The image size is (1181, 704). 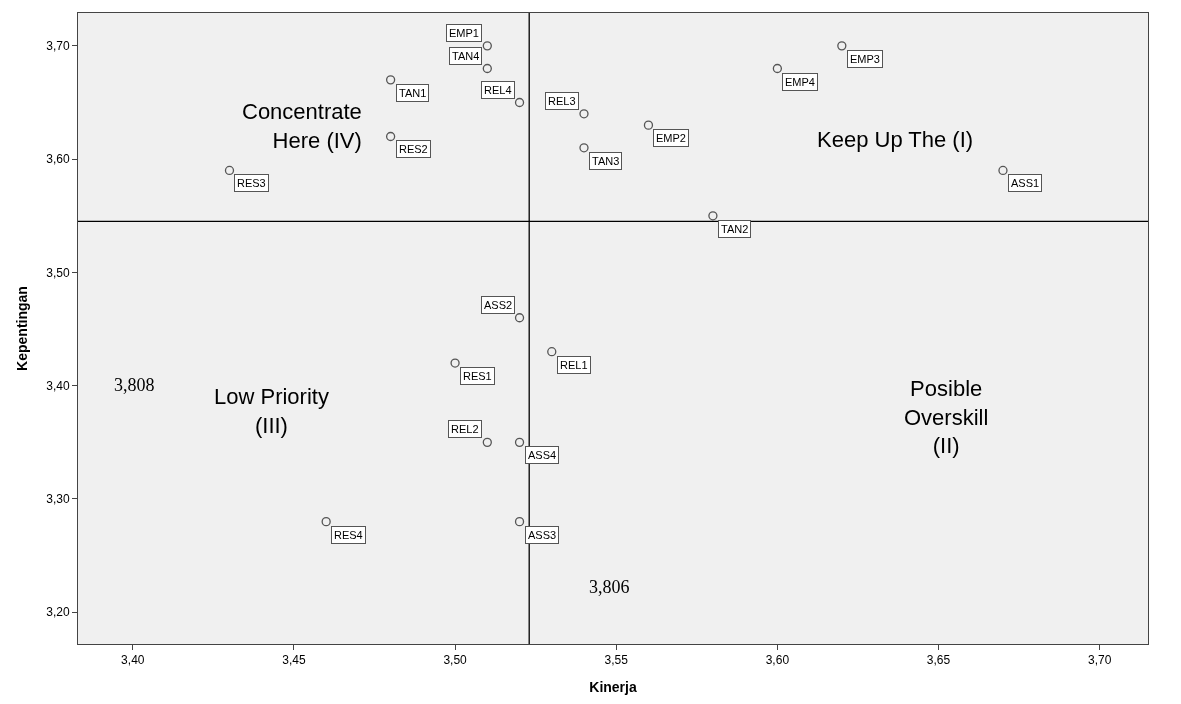 What do you see at coordinates (58, 159) in the screenshot?
I see `y-tick-label: 3,60` at bounding box center [58, 159].